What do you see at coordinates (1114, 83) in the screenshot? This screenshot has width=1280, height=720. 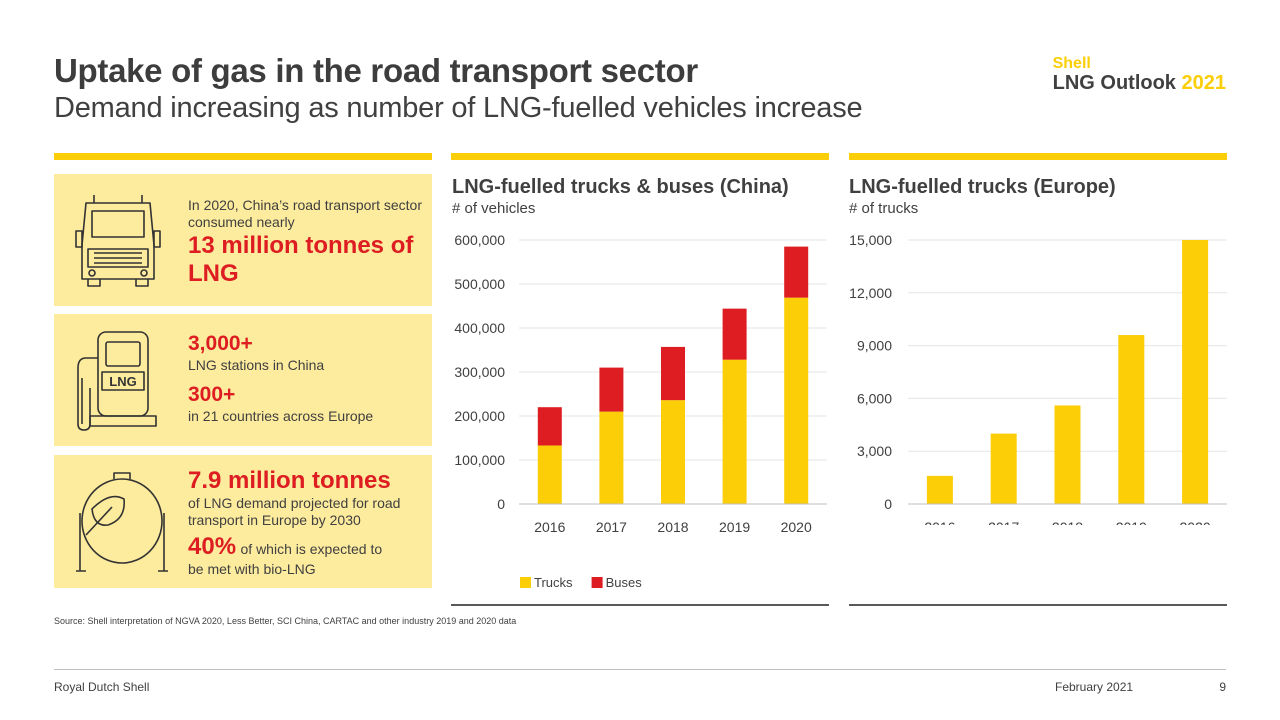 I see `brand-report-name: LNG Outlook` at bounding box center [1114, 83].